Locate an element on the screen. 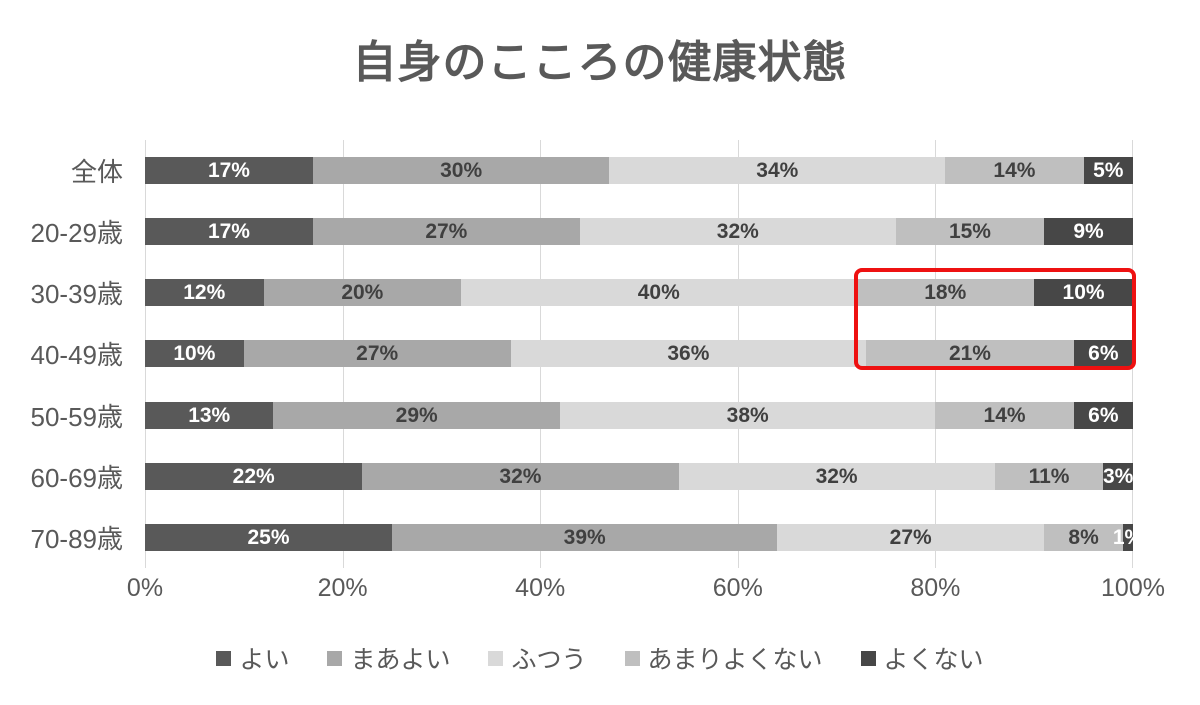 The height and width of the screenshot is (705, 1200). bar-row: 25% 39% 27% 8% 1% is located at coordinates (639, 537).